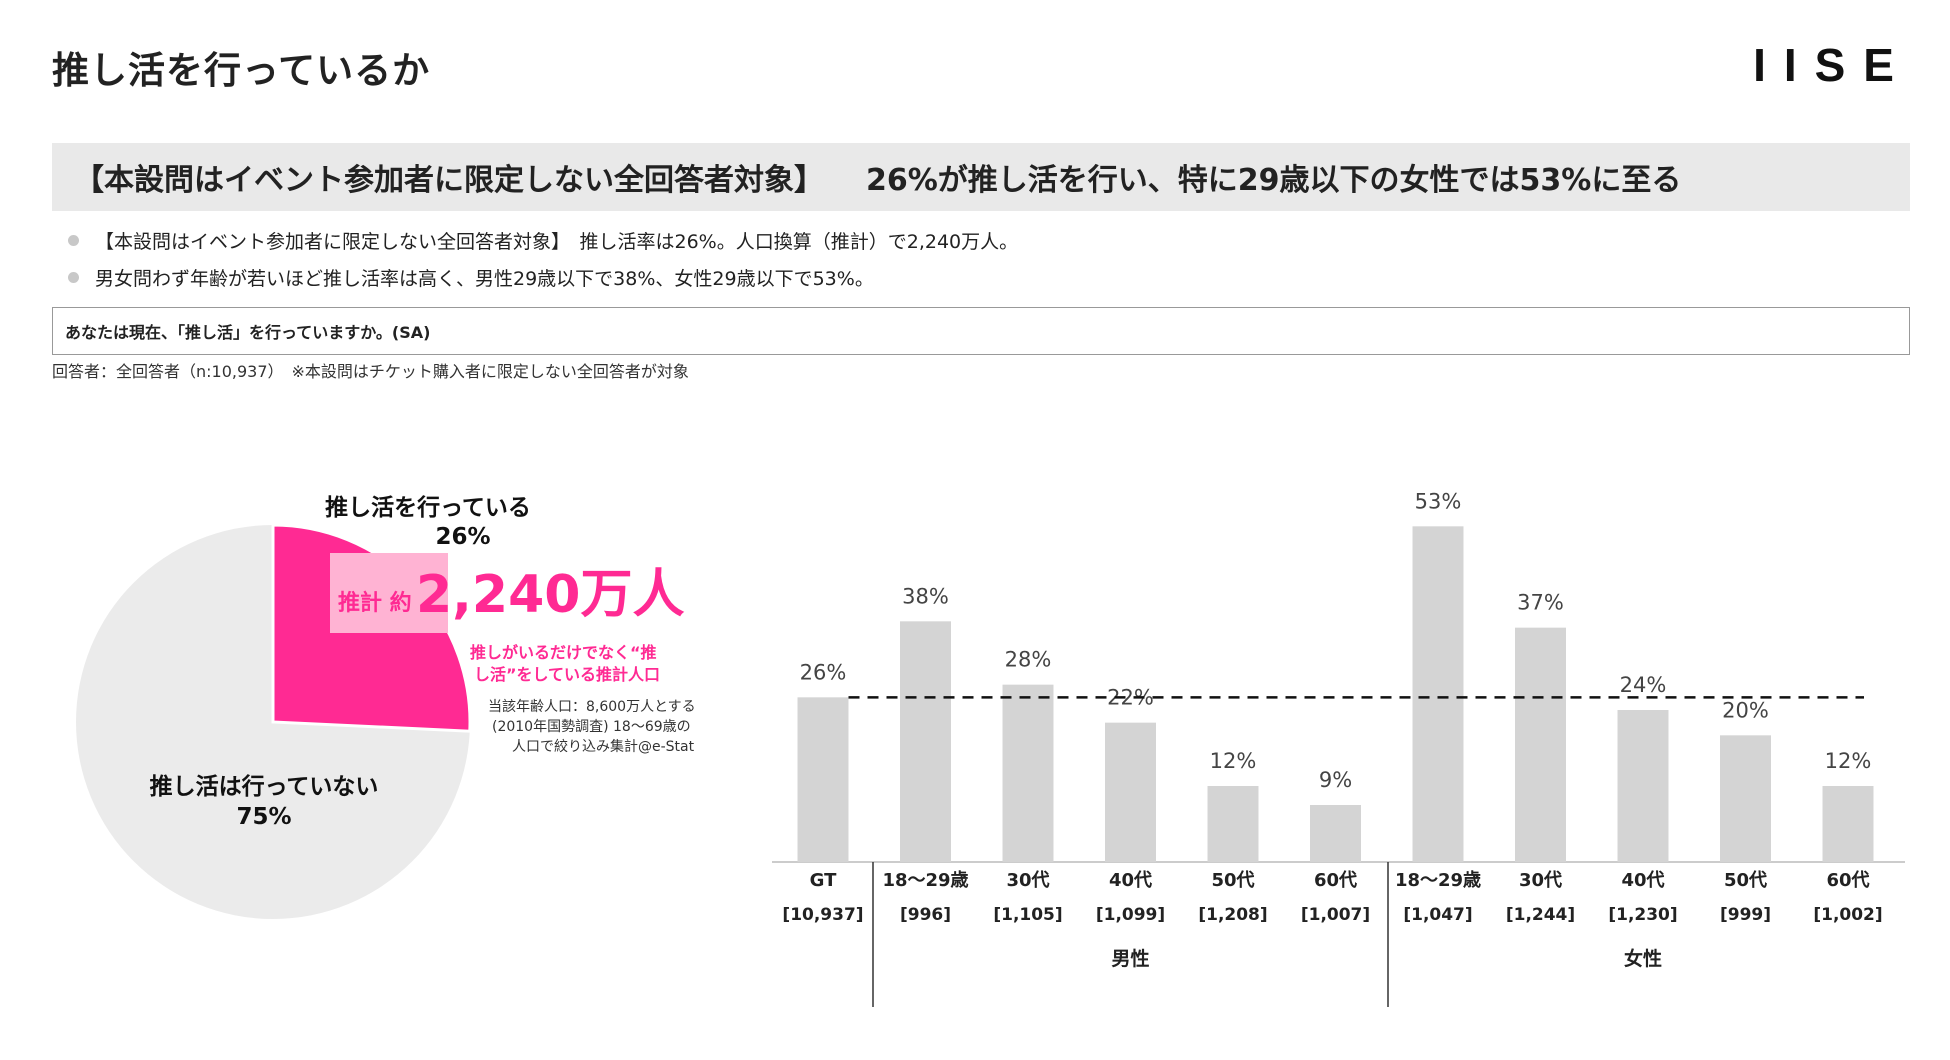 Image resolution: width=1950 pixels, height=1060 pixels. What do you see at coordinates (375, 603) in the screenshot?
I see `callout-prefix: 推計 約` at bounding box center [375, 603].